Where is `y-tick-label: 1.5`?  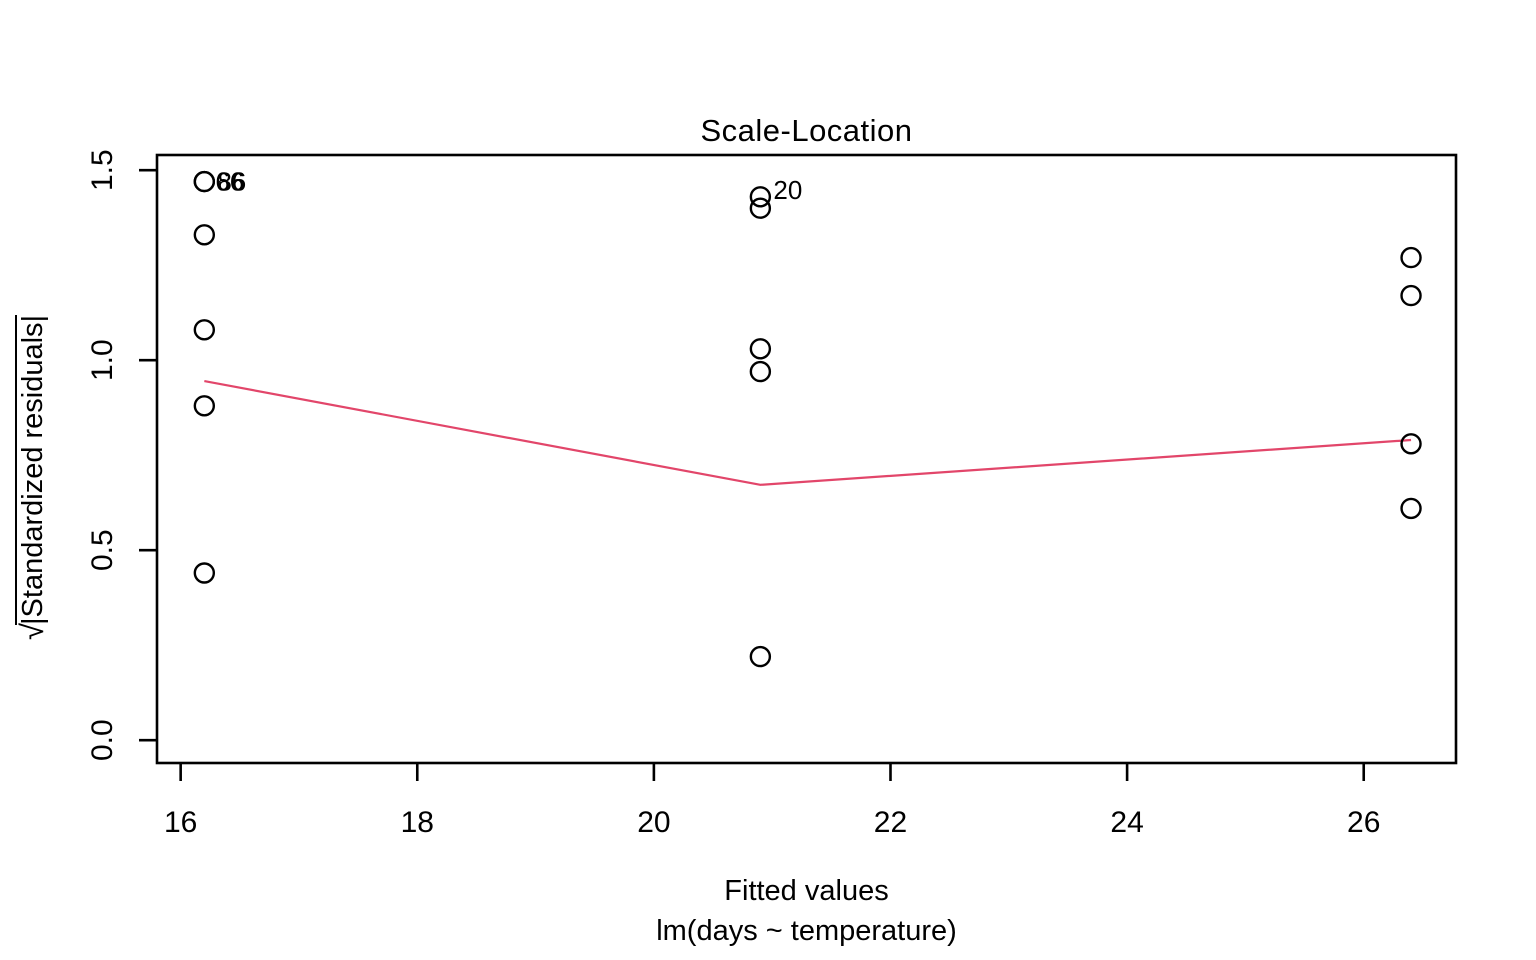
y-tick-label: 1.5 is located at coordinates (102, 170).